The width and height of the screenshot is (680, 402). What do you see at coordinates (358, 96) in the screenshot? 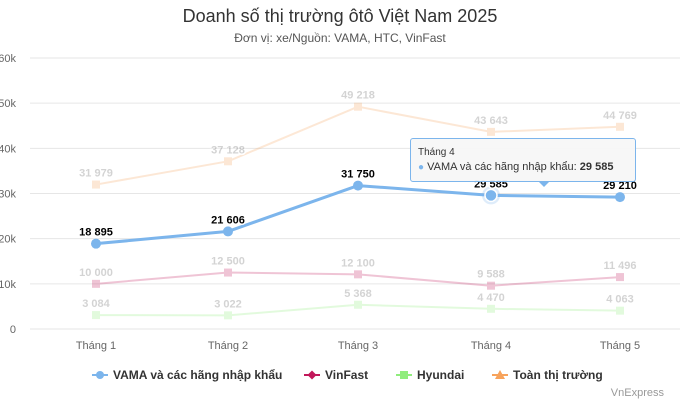
I see `data-label: 49 218` at bounding box center [358, 96].